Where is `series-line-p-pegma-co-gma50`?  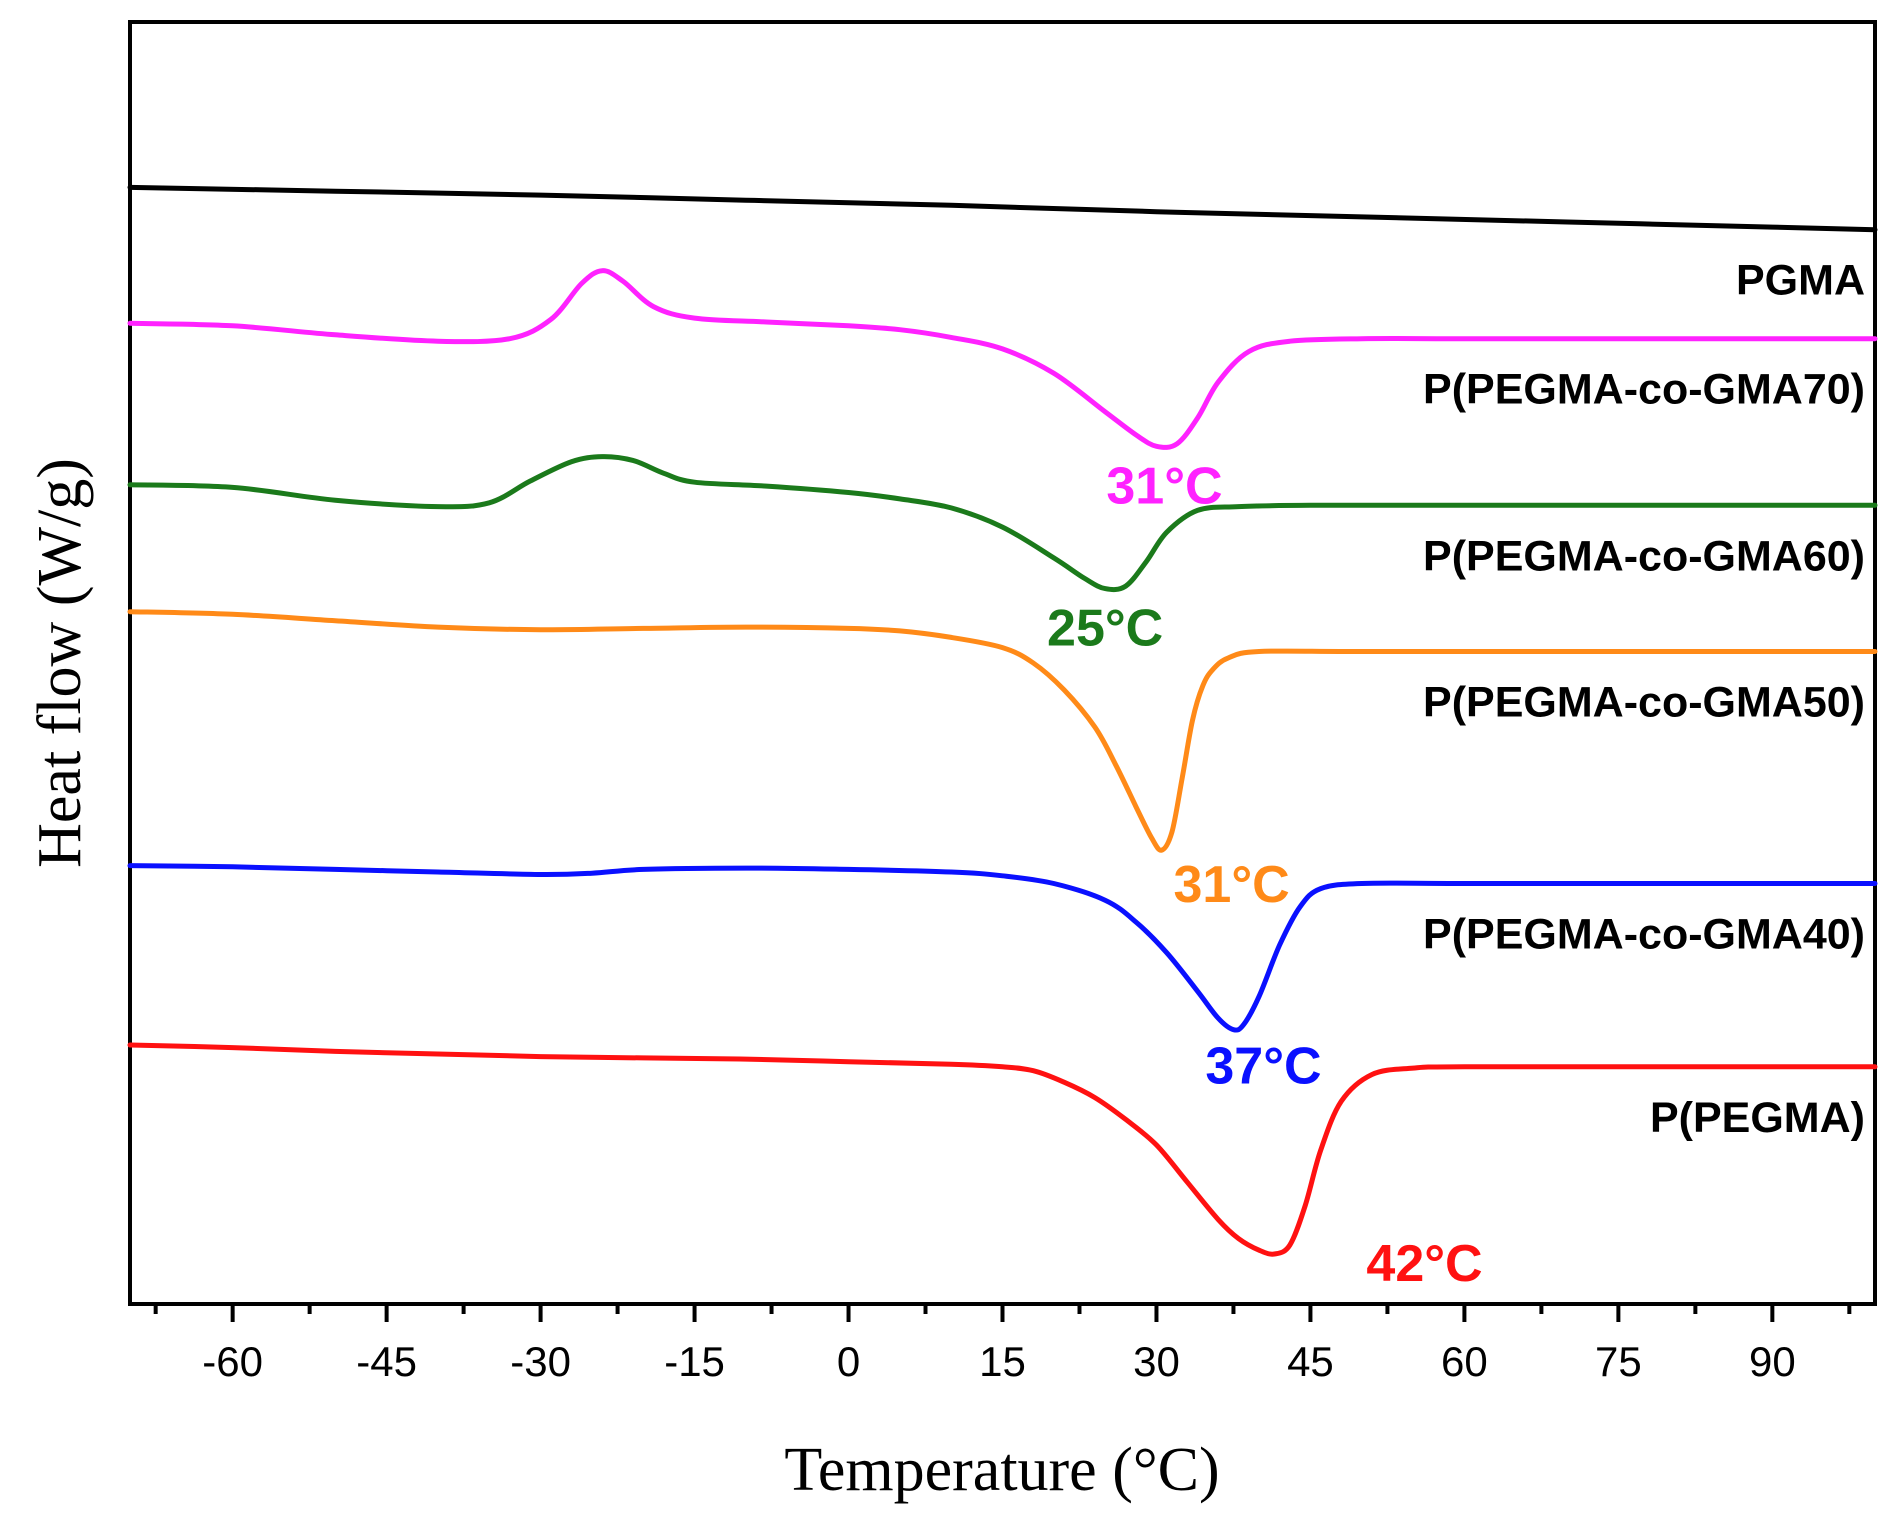
series-line-p-pegma-co-gma50 is located at coordinates (1002, 731).